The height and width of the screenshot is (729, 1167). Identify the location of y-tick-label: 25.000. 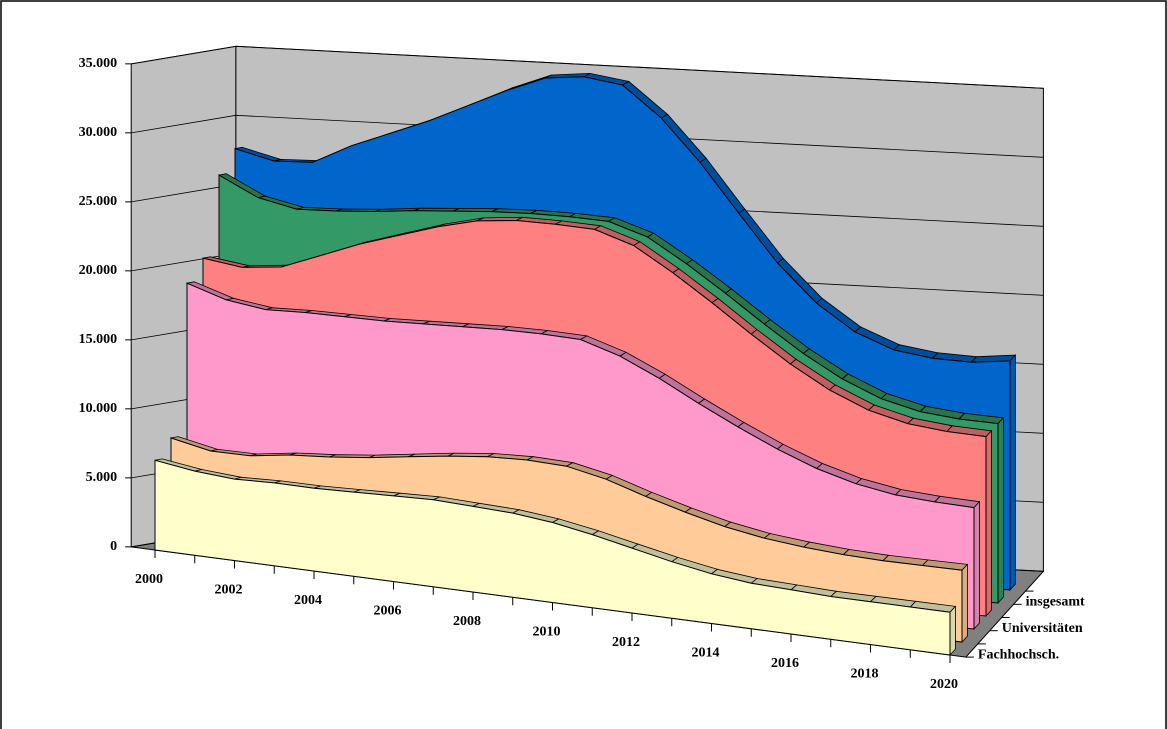
(98, 201).